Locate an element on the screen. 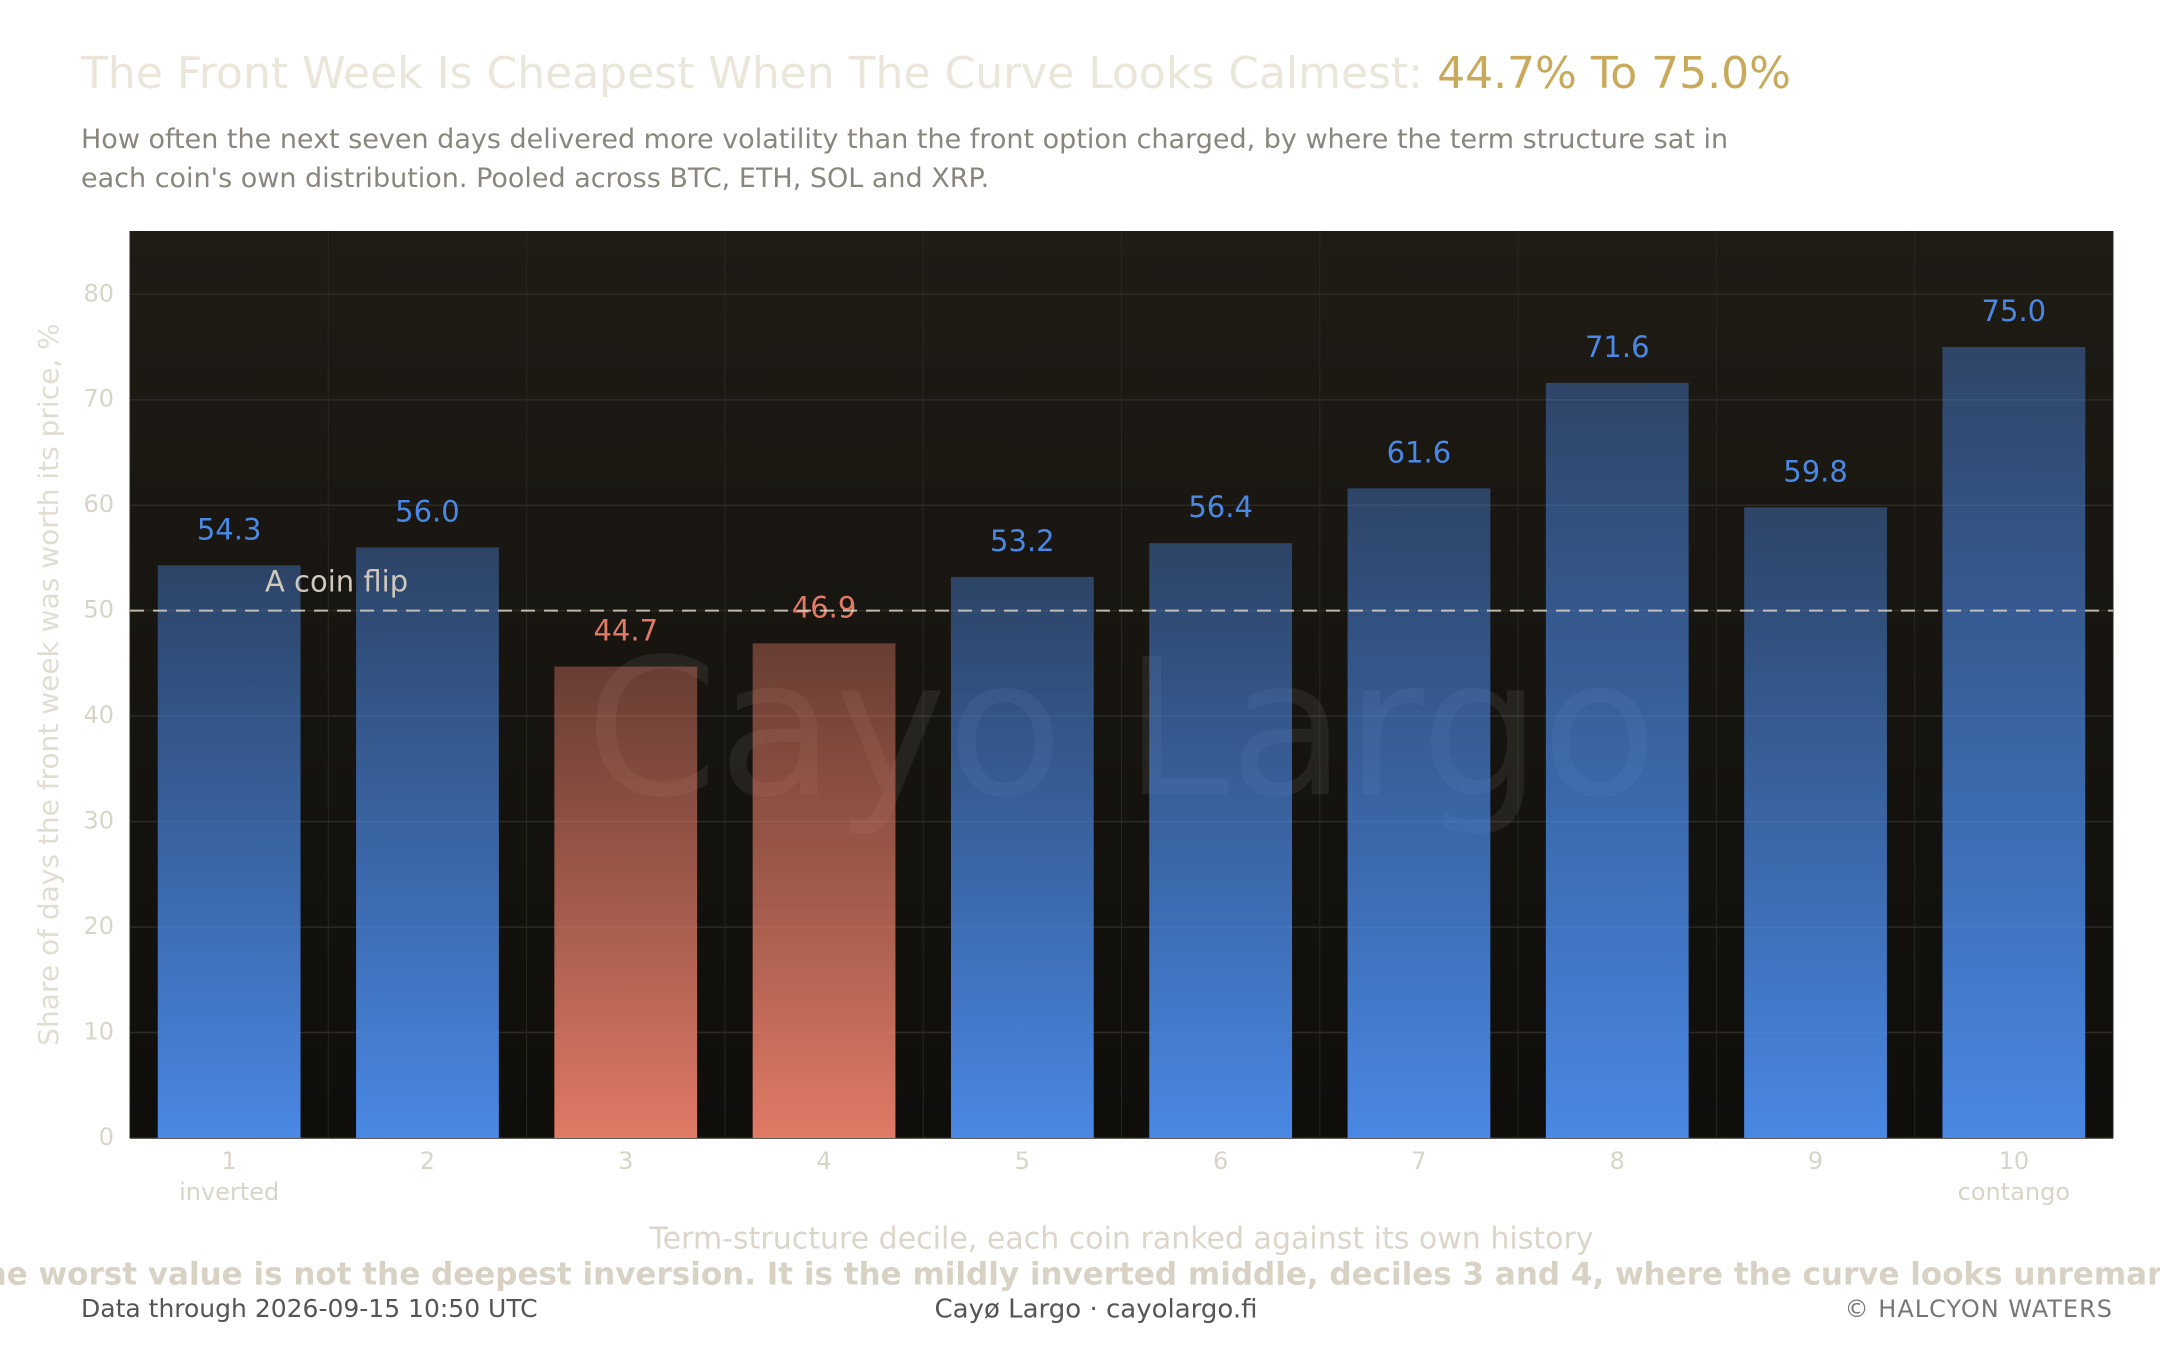  reference-label: A coin flip is located at coordinates (336, 582).